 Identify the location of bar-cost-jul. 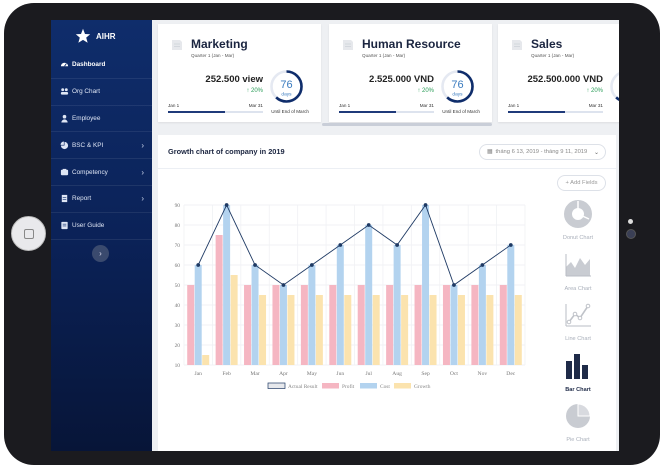
(369, 295).